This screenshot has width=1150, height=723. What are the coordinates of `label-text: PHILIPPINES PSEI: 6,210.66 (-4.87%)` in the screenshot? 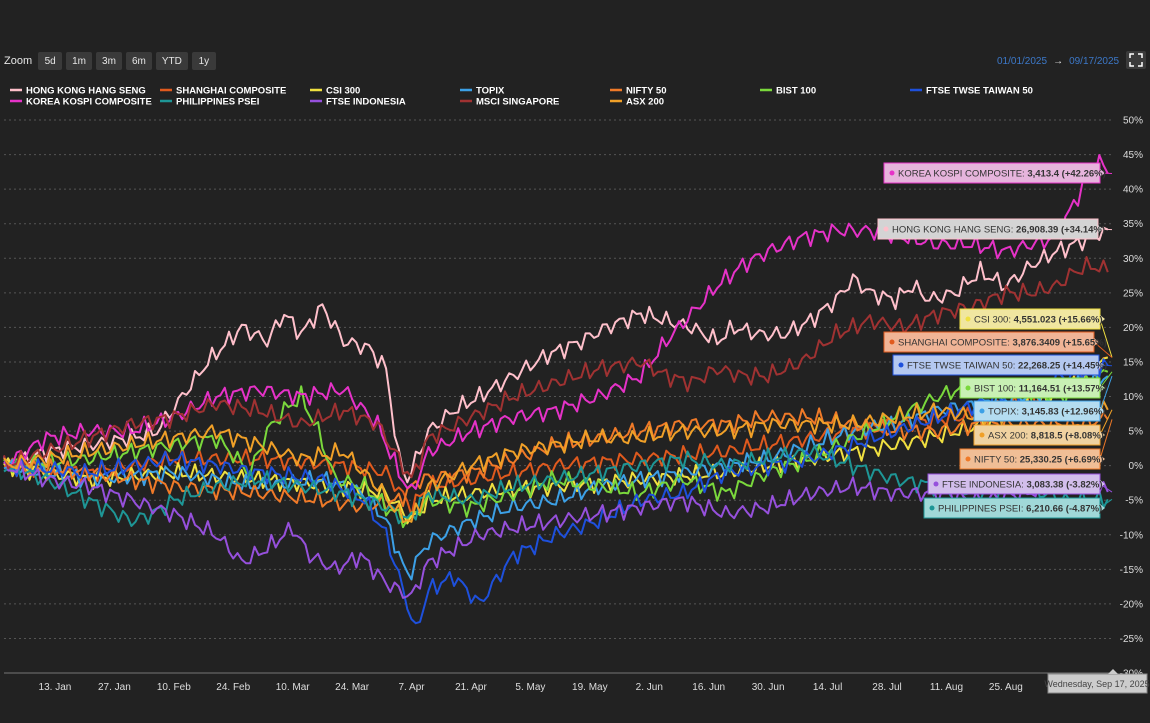 It's located at (1020, 509).